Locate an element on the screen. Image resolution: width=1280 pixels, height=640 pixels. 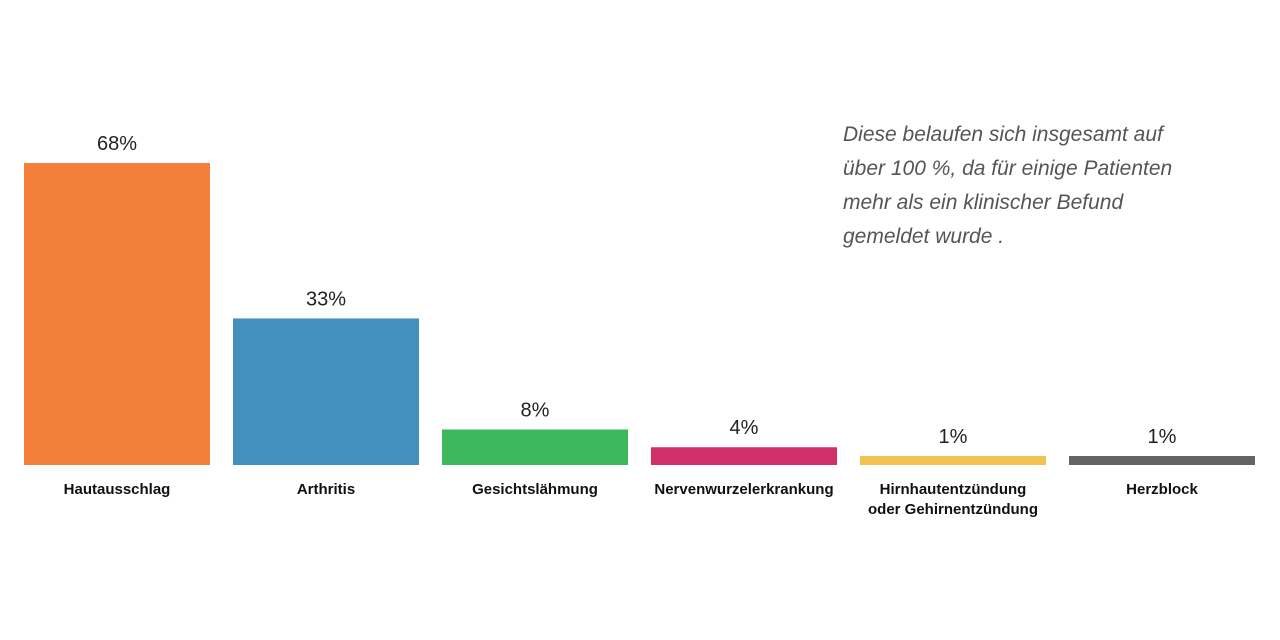
annotation-line: über 100 %, da für einige Patienten is located at coordinates (1008, 168).